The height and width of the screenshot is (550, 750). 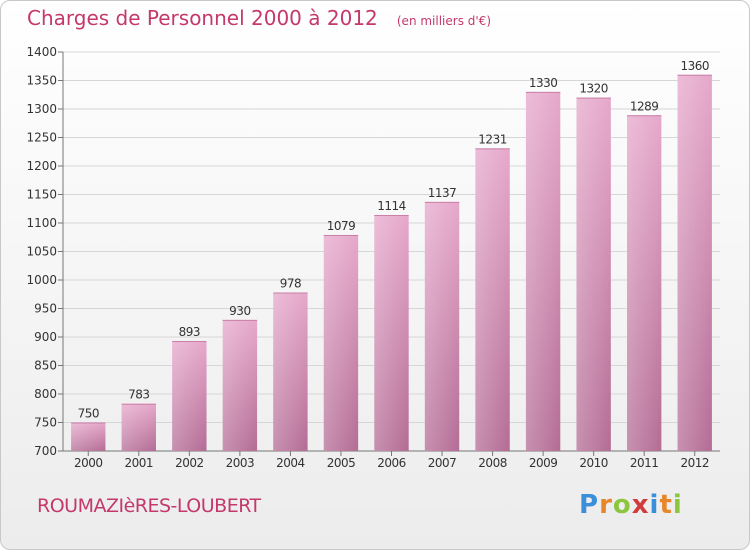 I want to click on y-tick-label: 850, so click(x=45, y=366).